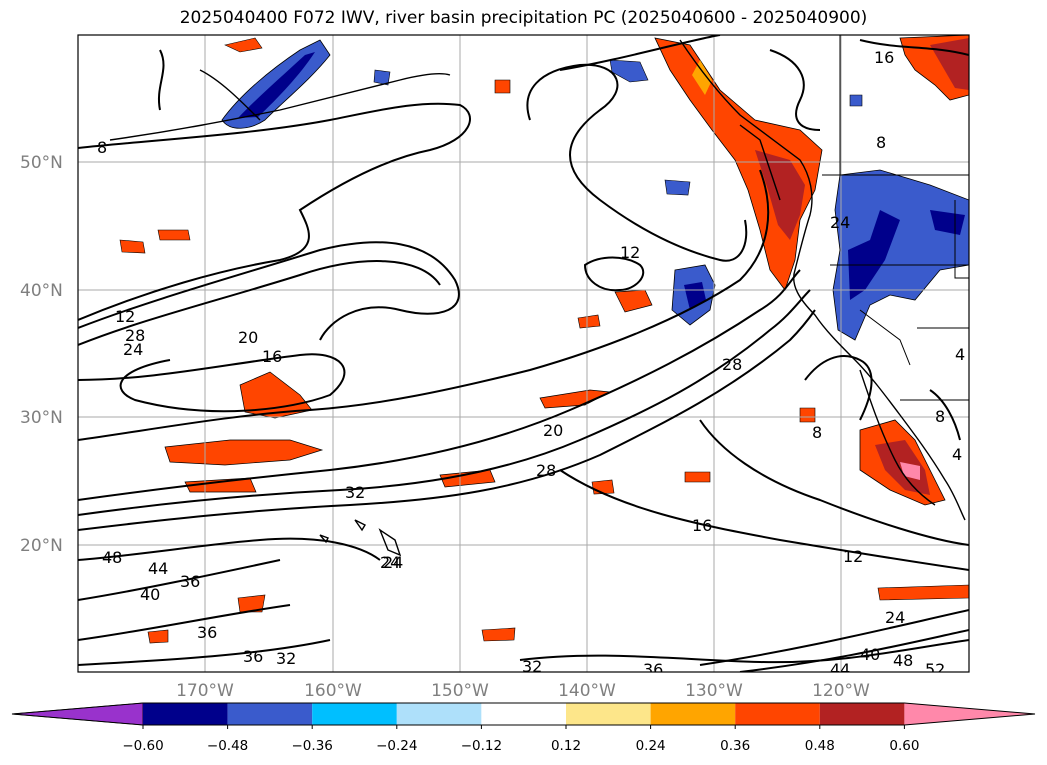  Describe the element at coordinates (227, 746) in the screenshot. I see `colorbar-tick-label: −0.48` at that location.